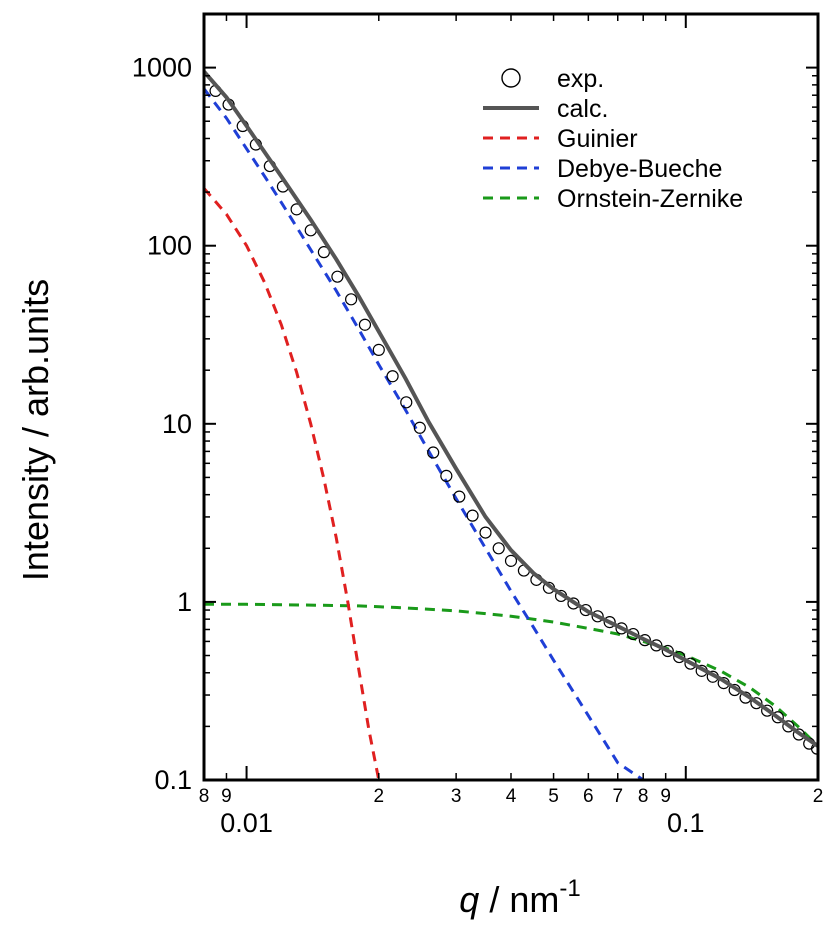 The width and height of the screenshot is (825, 934). I want to click on x-minor-tick-label: 3, so click(456, 796).